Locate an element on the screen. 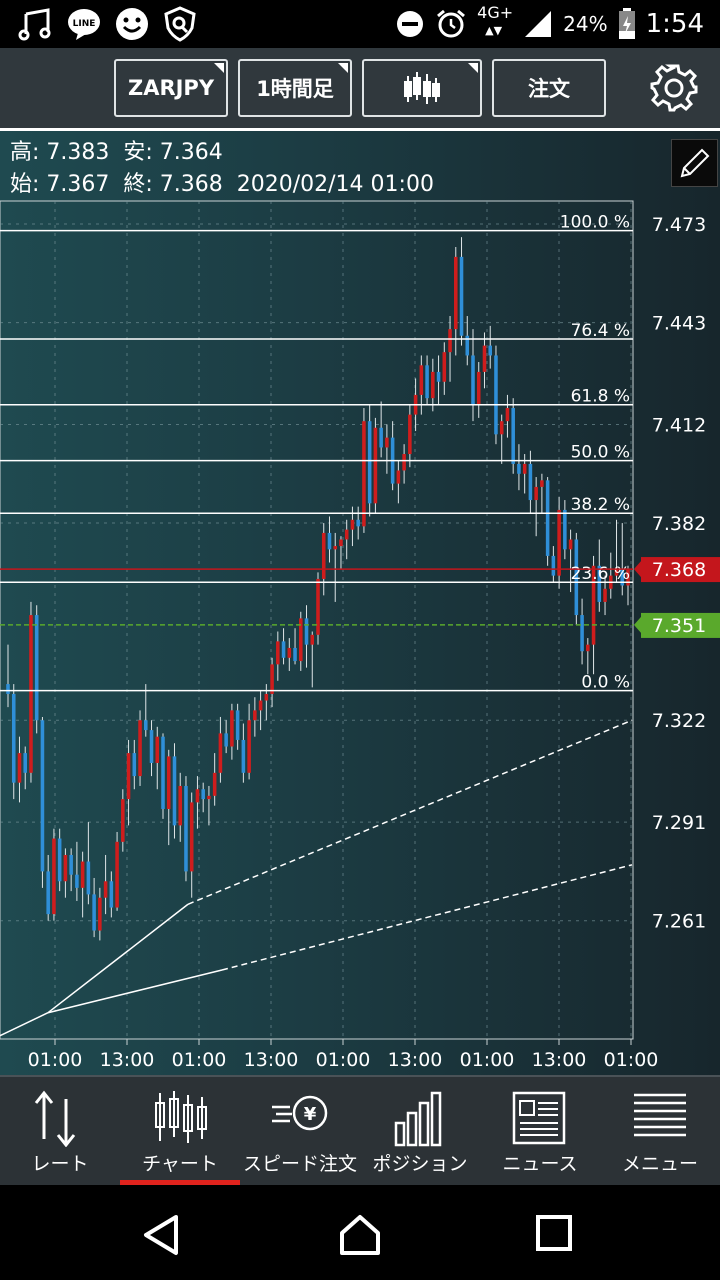  nav-position: ポジション is located at coordinates (420, 1131).